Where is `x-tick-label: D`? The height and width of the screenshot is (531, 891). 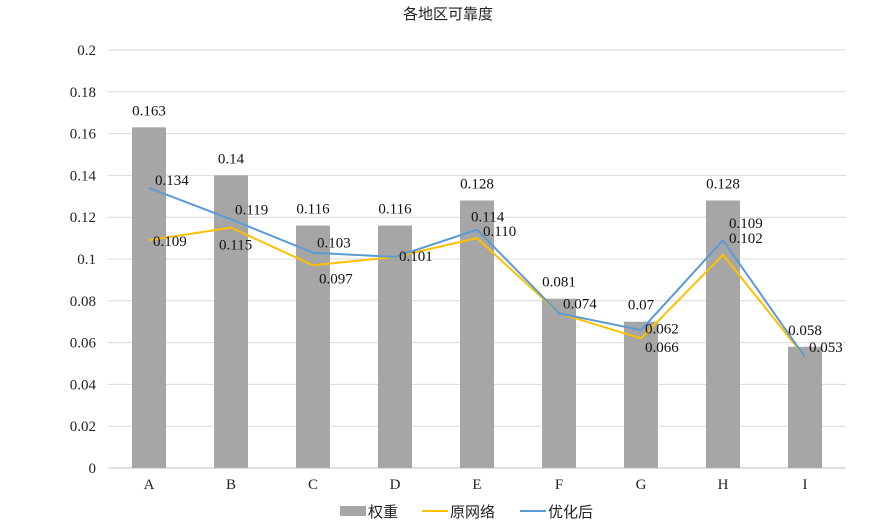 x-tick-label: D is located at coordinates (395, 485).